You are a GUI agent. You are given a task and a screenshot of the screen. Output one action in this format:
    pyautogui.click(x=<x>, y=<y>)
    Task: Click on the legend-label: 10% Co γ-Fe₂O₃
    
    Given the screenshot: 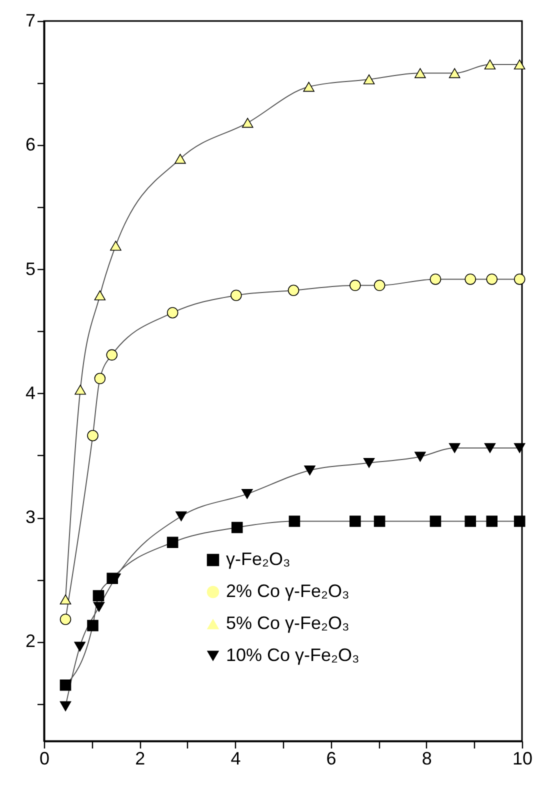 What is the action you would take?
    pyautogui.click(x=293, y=655)
    